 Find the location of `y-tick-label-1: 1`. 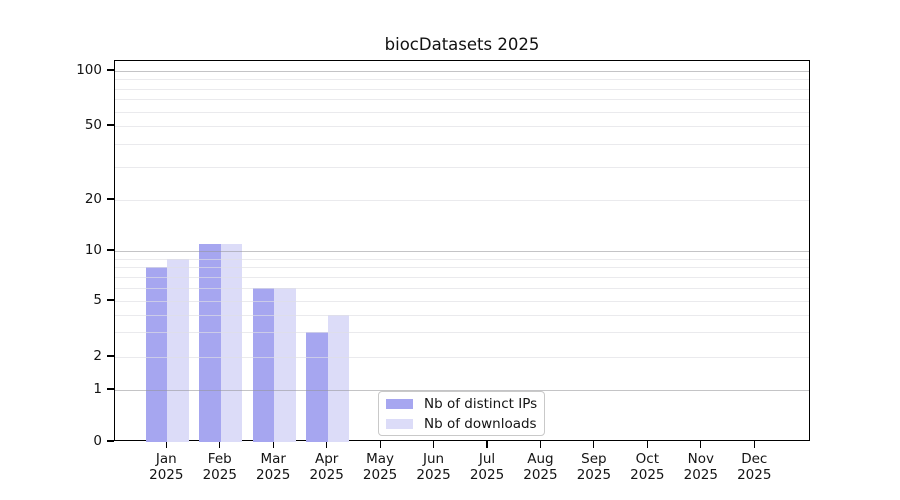

y-tick-label-1: 1 is located at coordinates (97, 389).